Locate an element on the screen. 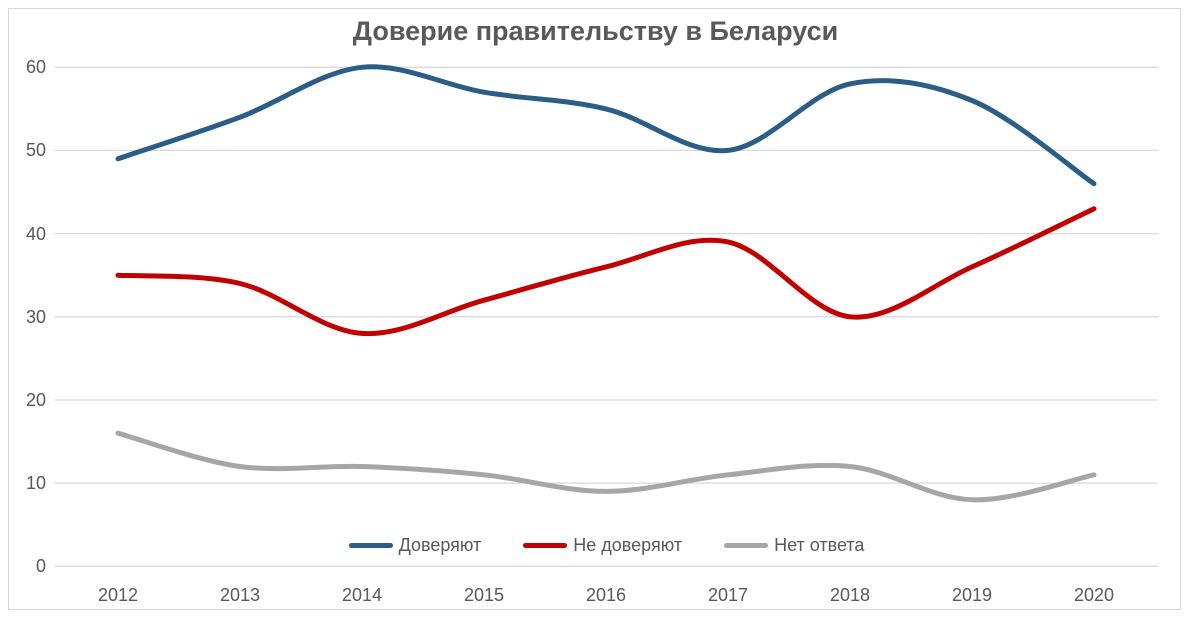 The width and height of the screenshot is (1191, 619). legend: Доверяют Не доверяют Нет ответа is located at coordinates (606, 545).